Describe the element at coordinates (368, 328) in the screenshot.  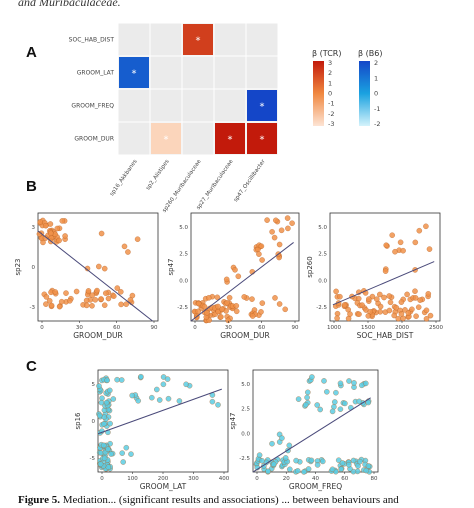
I see `x-tick-label: 1500` at that location.